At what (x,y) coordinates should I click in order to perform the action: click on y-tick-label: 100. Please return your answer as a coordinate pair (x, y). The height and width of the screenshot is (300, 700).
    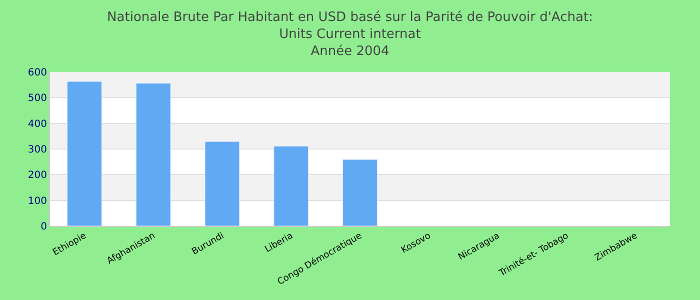
    Looking at the image, I should click on (37, 201).